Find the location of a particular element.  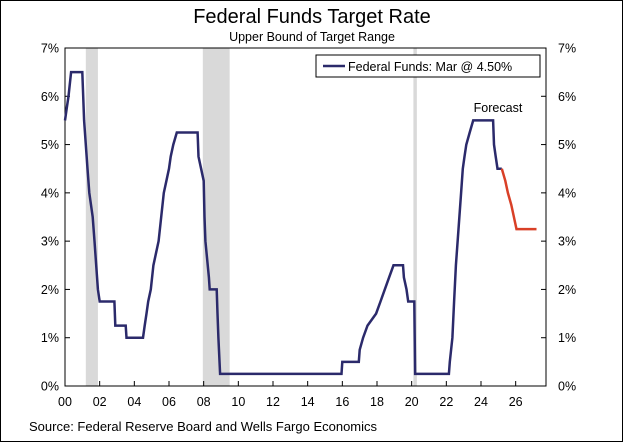

y-tick-label-right: 1% is located at coordinates (567, 338).